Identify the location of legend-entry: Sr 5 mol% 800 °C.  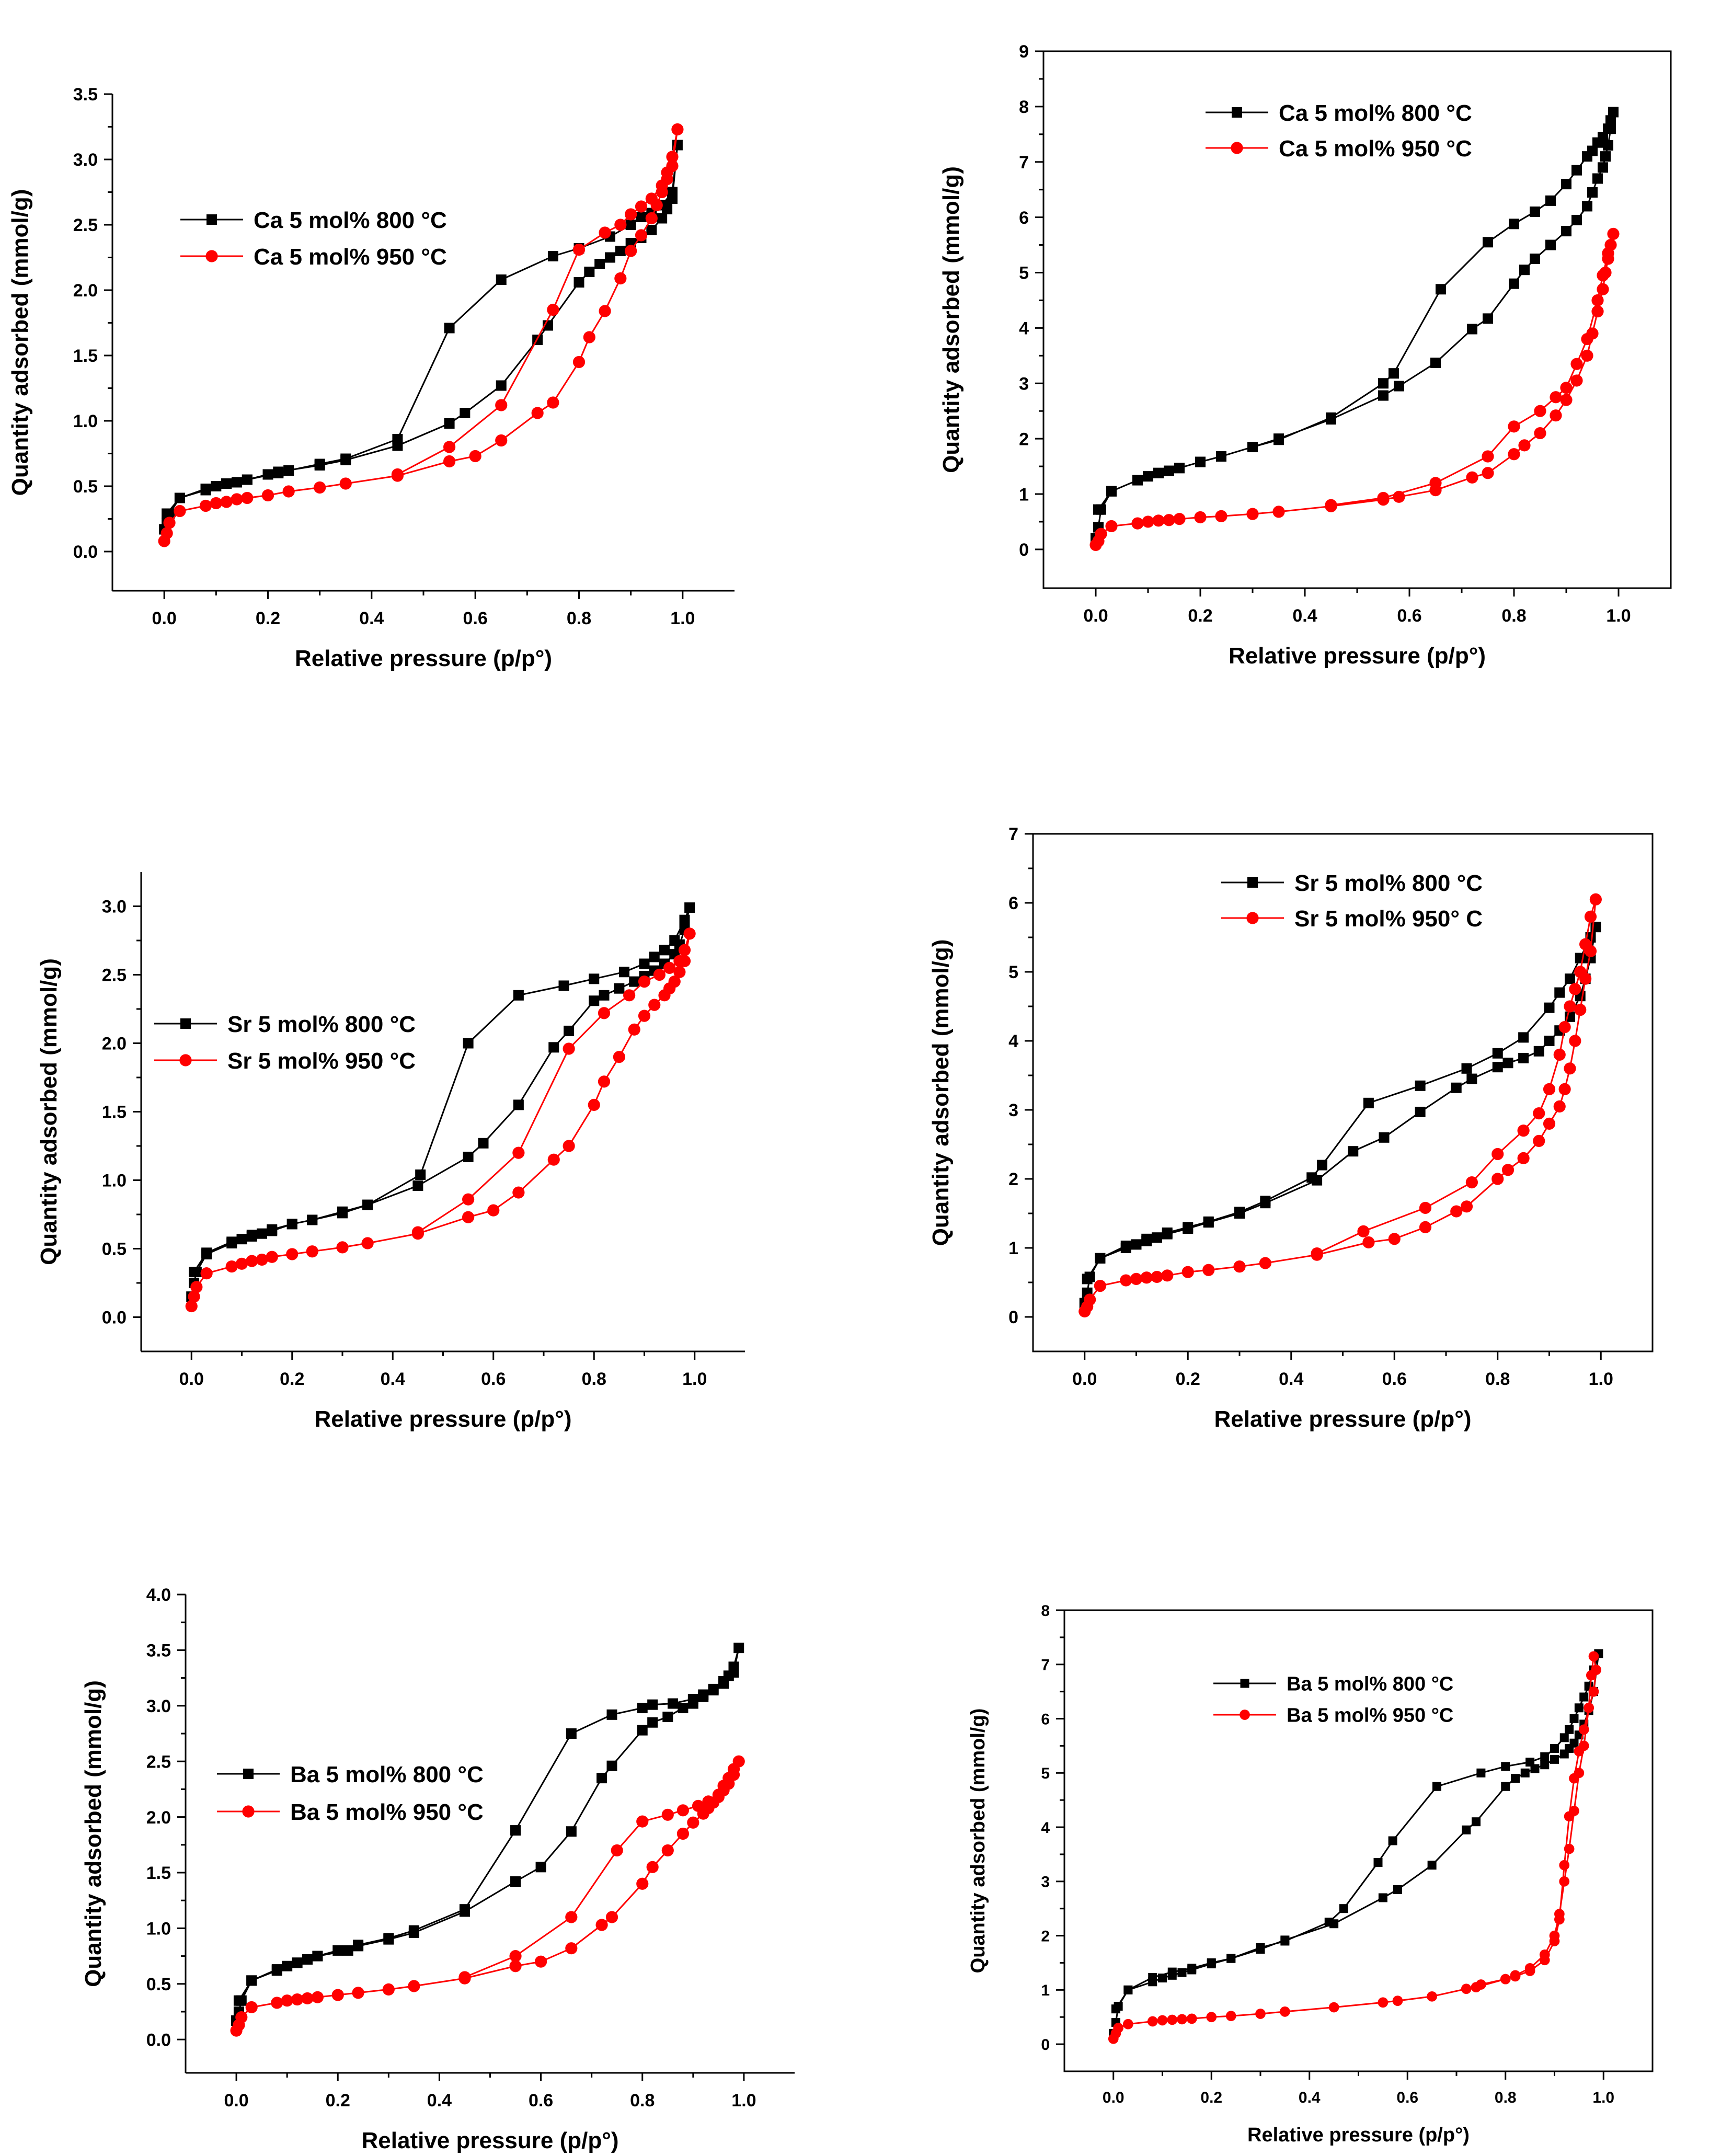
(1352, 883).